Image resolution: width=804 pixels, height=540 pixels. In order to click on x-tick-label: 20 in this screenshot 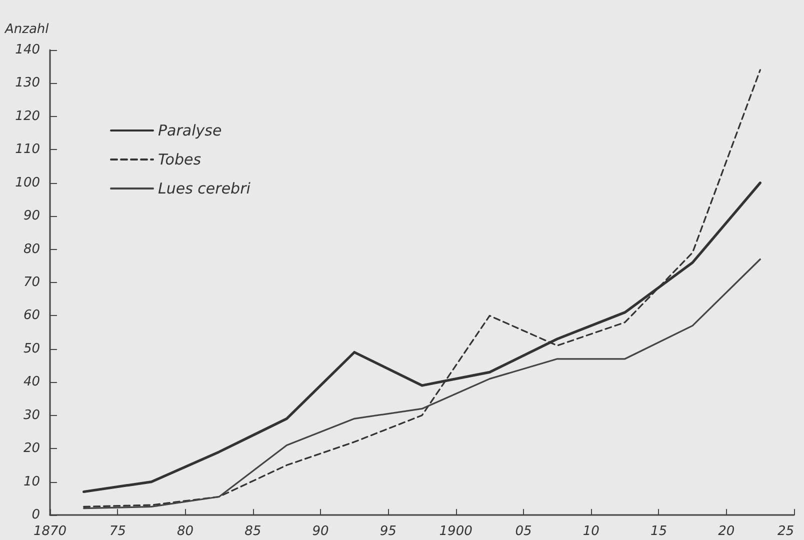, I will do `click(726, 531)`.